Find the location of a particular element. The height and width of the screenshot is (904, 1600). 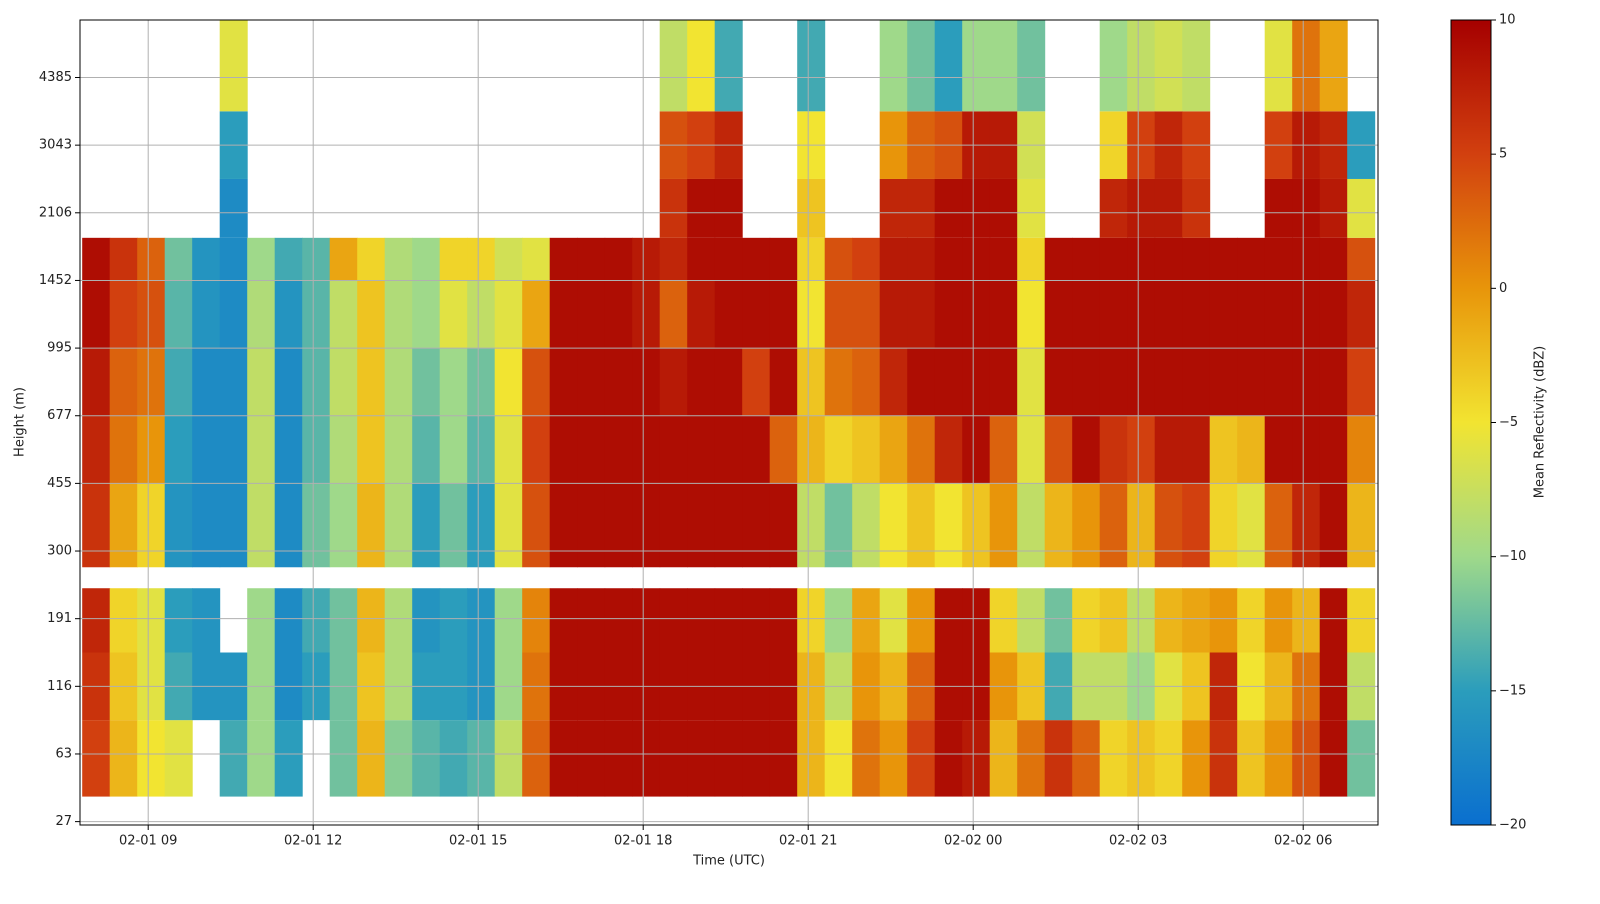

y-tick-label: 63 is located at coordinates (63, 753).